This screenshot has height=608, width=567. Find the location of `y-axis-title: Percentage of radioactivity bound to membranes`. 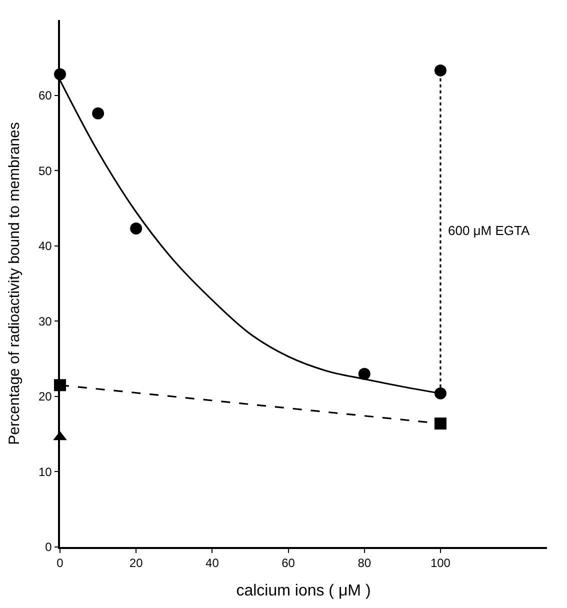

y-axis-title: Percentage of radioactivity bound to membranes is located at coordinates (15, 283).